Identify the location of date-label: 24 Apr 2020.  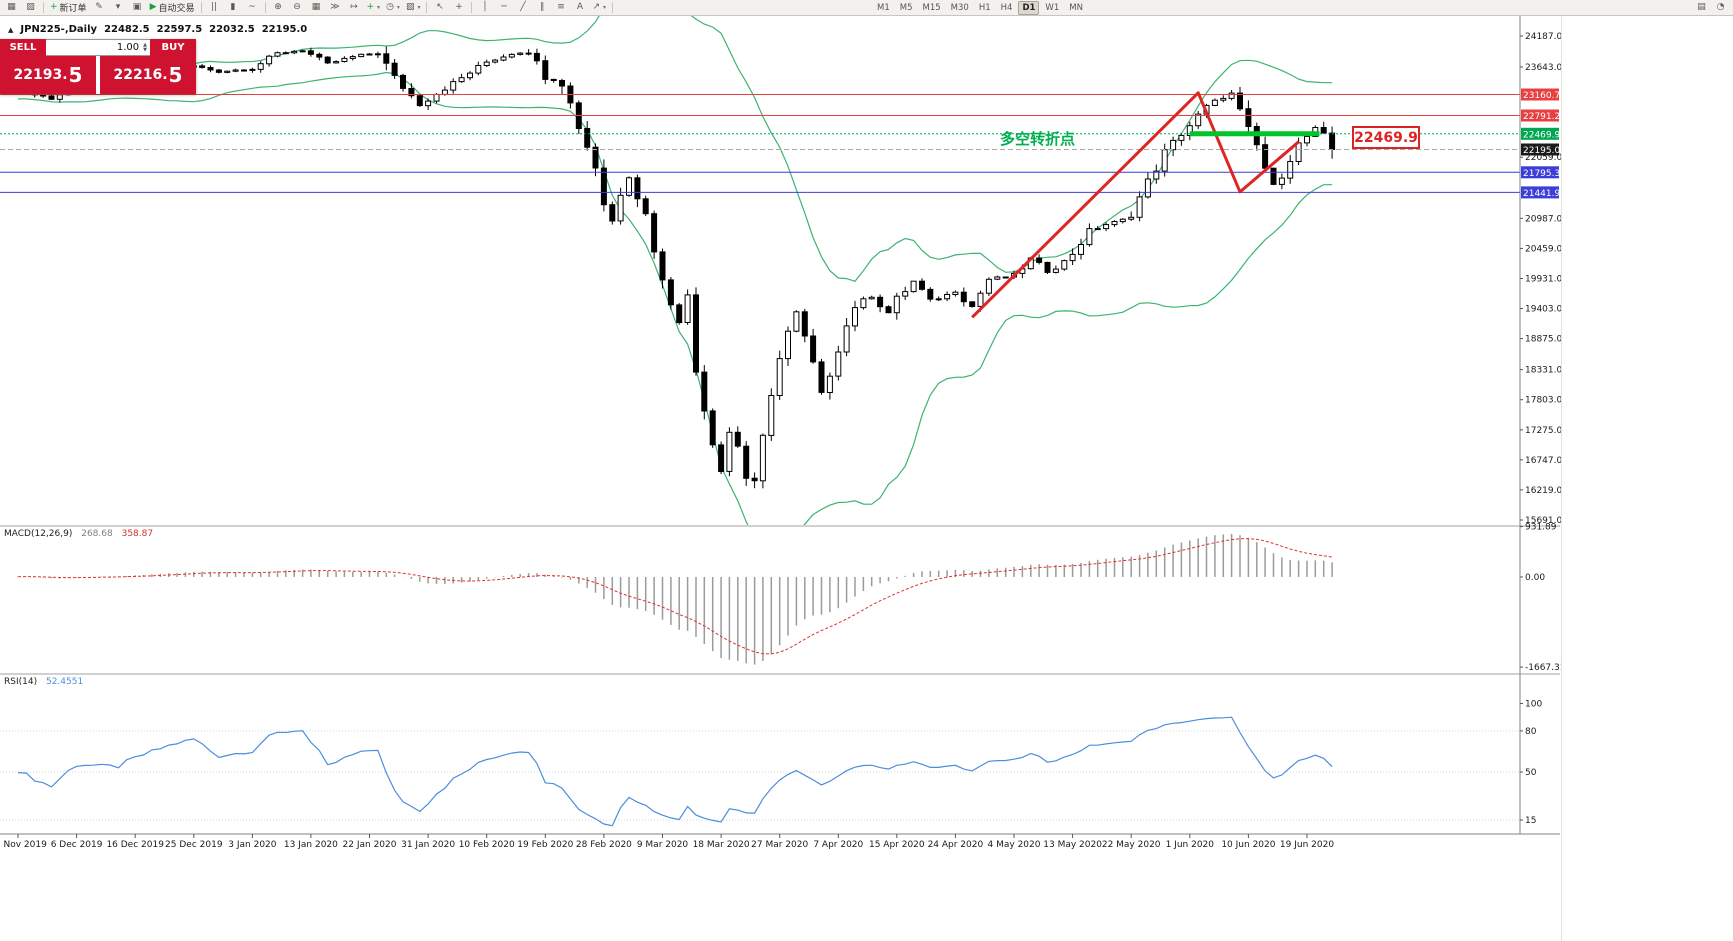
(956, 845).